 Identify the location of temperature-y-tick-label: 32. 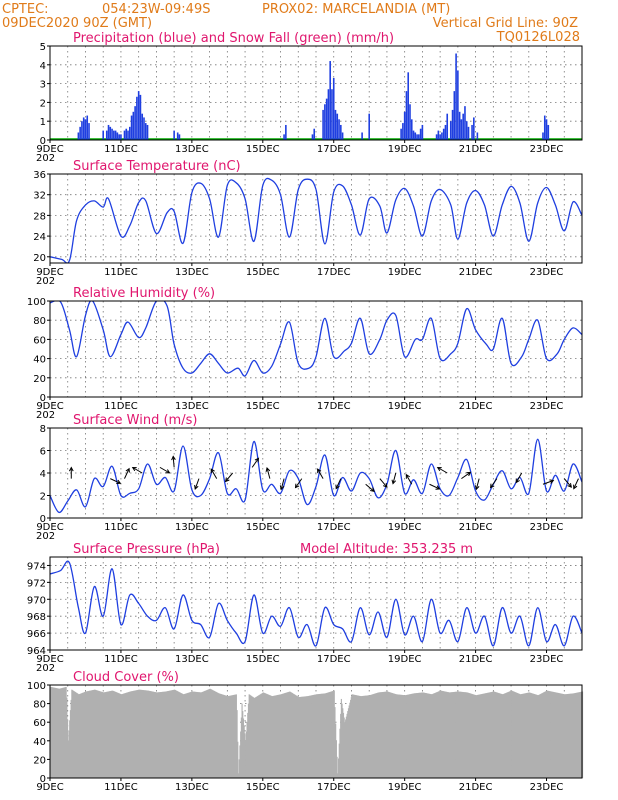
(39, 196).